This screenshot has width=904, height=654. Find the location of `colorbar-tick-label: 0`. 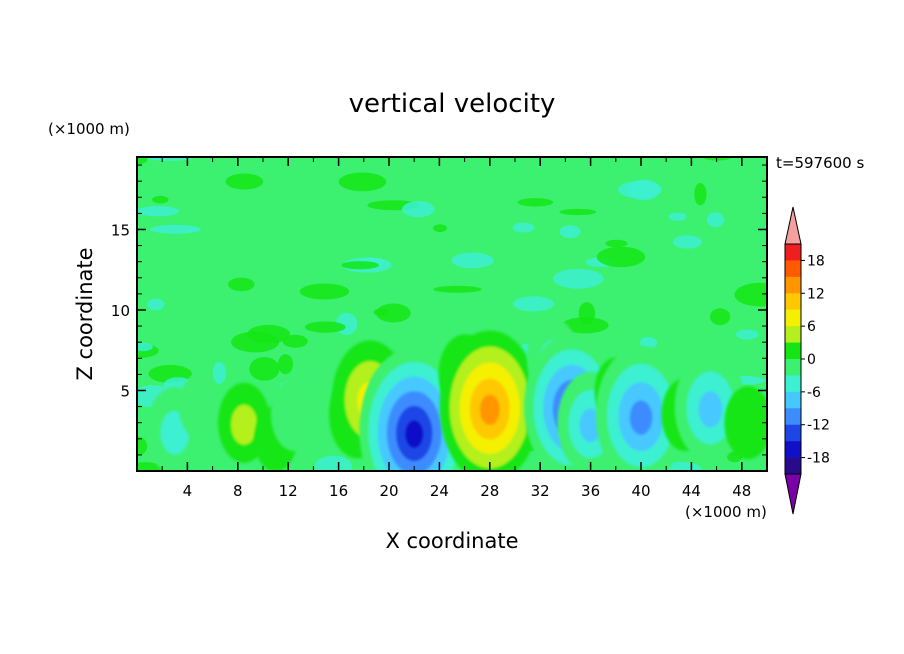

colorbar-tick-label: 0 is located at coordinates (811, 360).